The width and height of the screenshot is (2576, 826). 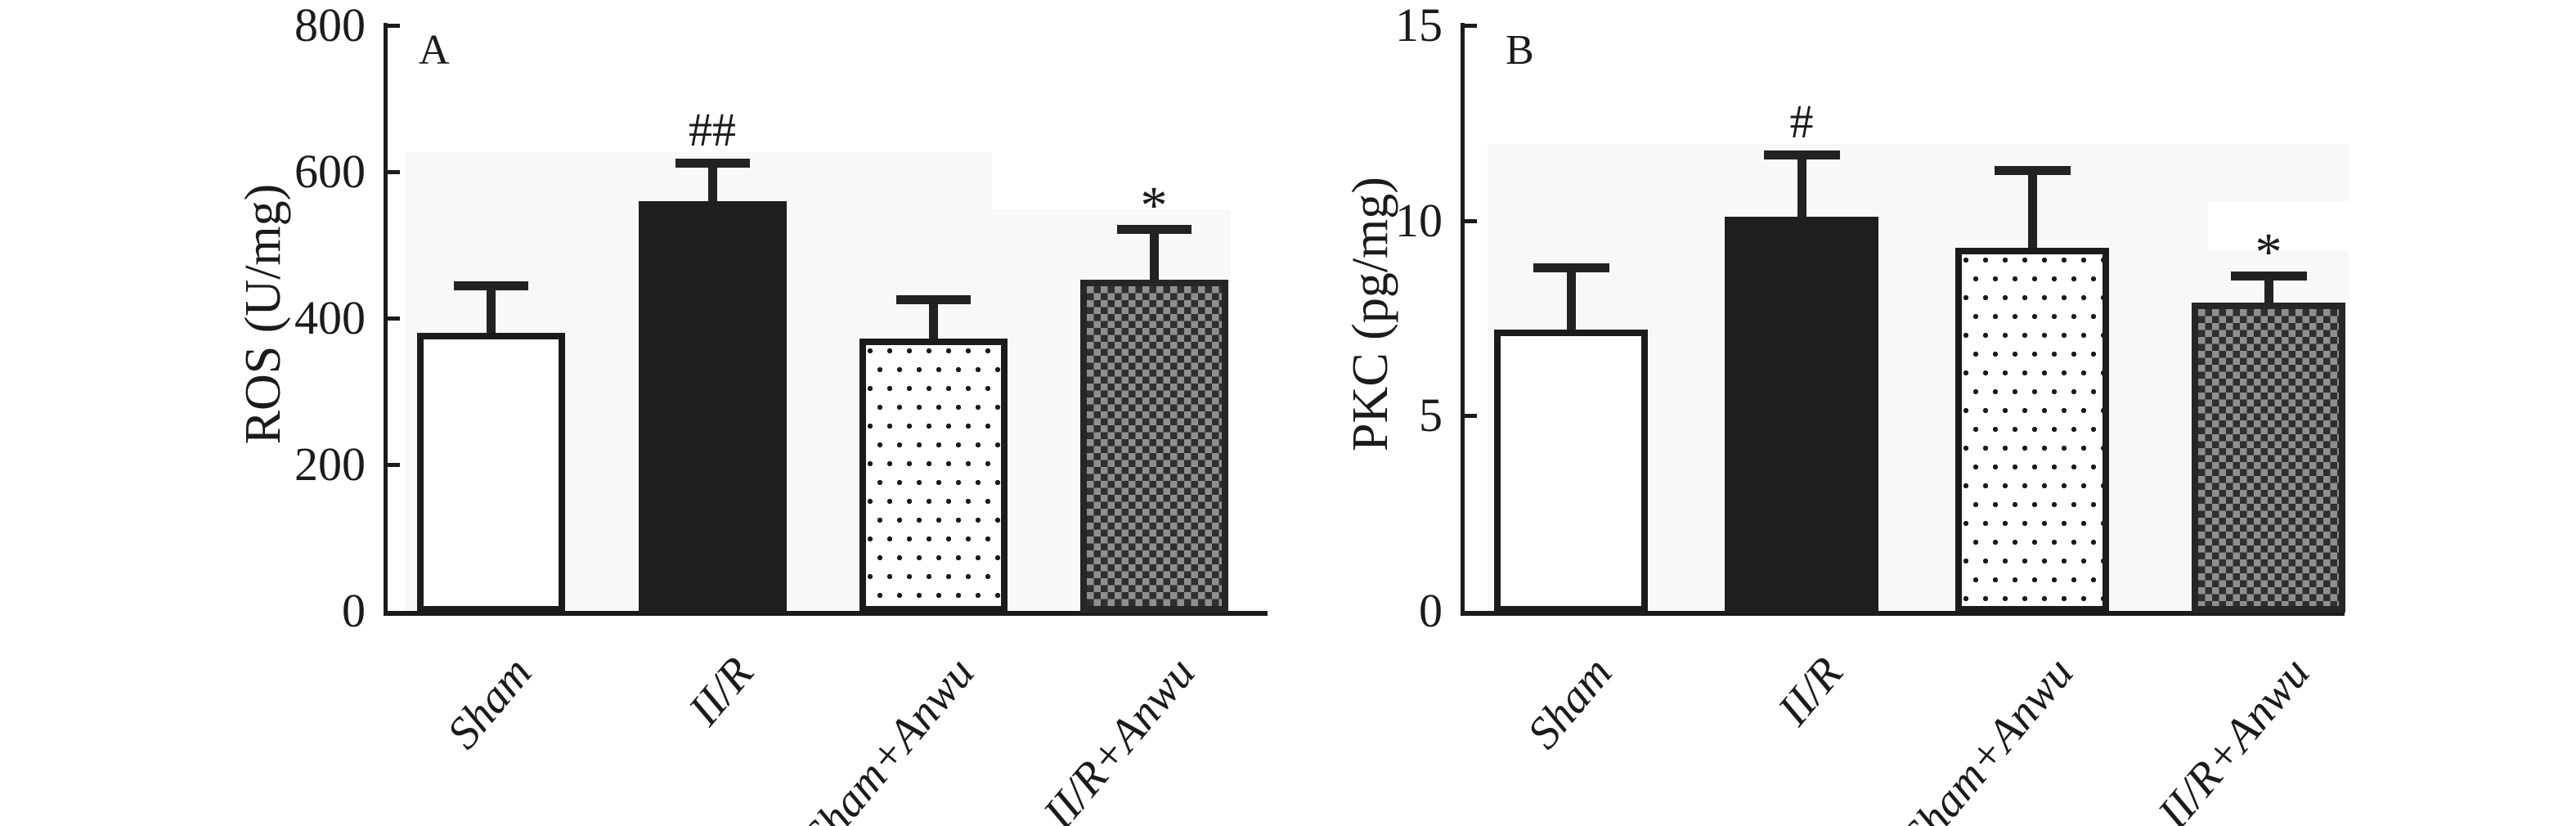 What do you see at coordinates (1802, 121) in the screenshot?
I see `significance-annotation: #` at bounding box center [1802, 121].